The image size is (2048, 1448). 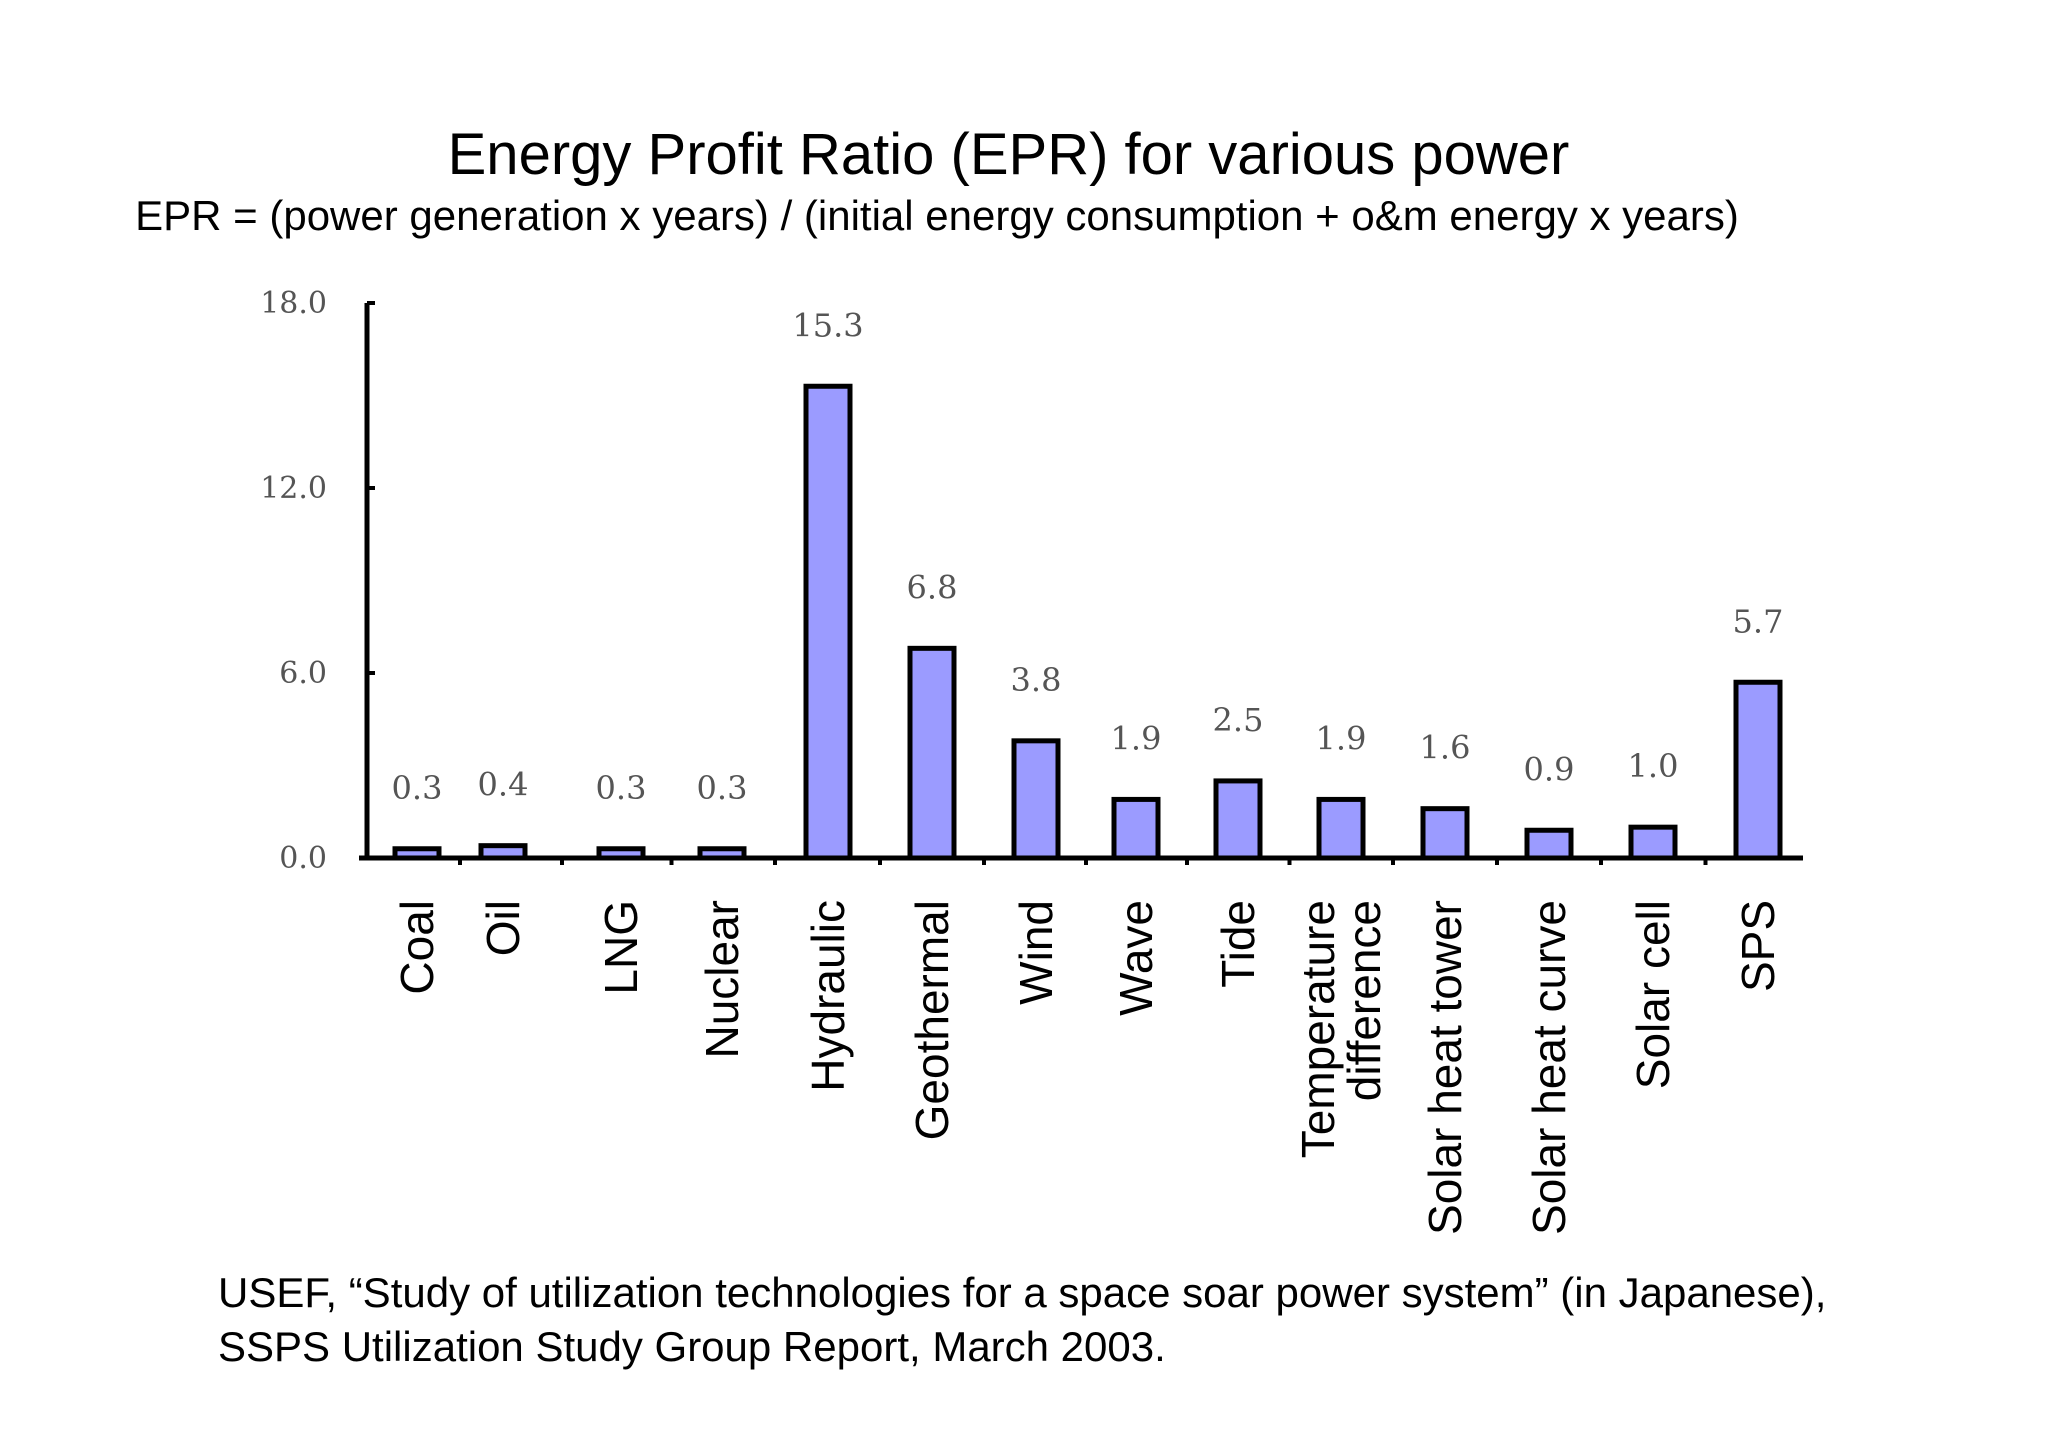 I want to click on category-label: Nuclear, so click(x=722, y=979).